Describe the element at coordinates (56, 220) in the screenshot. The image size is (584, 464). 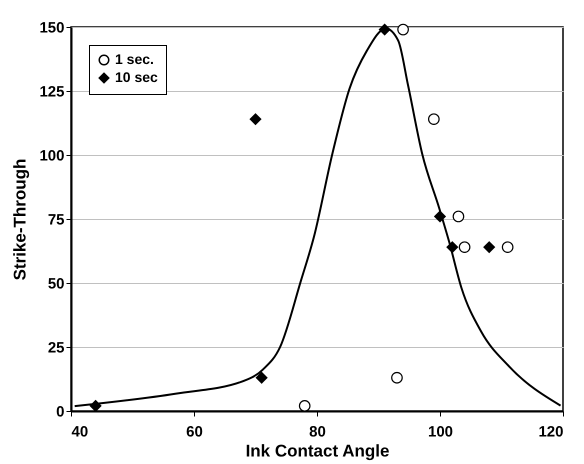
I see `y-tick-label: 75` at that location.